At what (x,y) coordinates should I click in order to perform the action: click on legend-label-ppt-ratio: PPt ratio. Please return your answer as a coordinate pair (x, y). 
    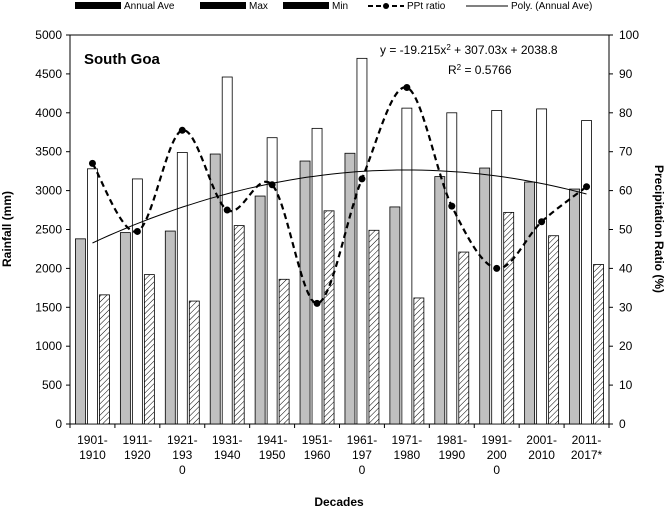
    Looking at the image, I should click on (426, 6).